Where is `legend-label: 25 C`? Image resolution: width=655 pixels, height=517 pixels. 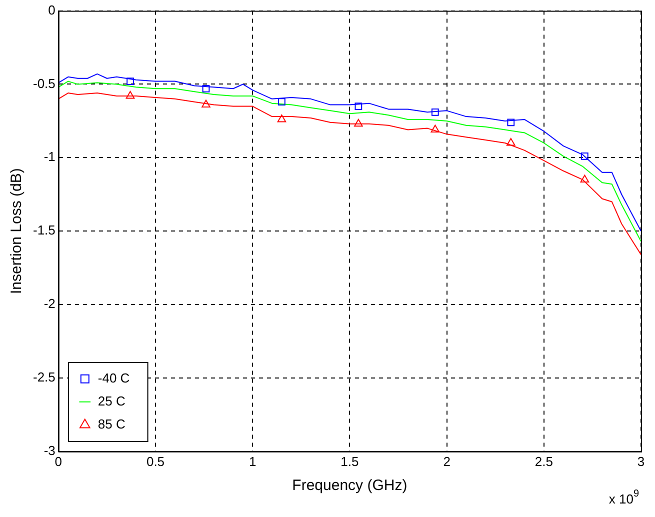
legend-label: 25 C is located at coordinates (112, 400).